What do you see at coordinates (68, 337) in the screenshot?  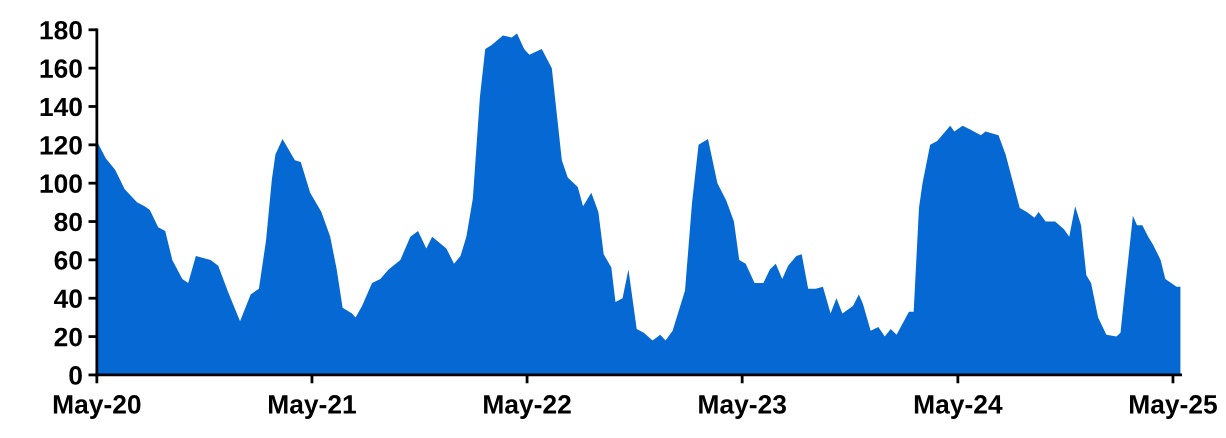 I see `y-tick-label: 20` at bounding box center [68, 337].